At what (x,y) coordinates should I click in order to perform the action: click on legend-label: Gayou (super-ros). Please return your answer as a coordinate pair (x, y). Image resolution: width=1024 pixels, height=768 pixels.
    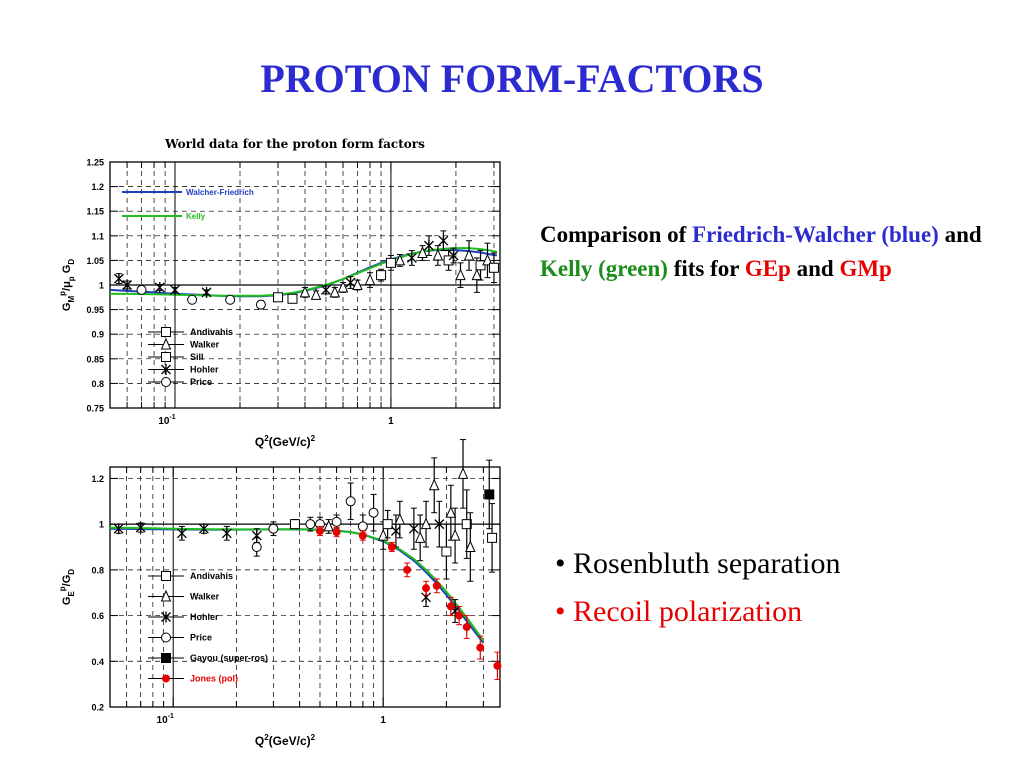
    Looking at the image, I should click on (229, 658).